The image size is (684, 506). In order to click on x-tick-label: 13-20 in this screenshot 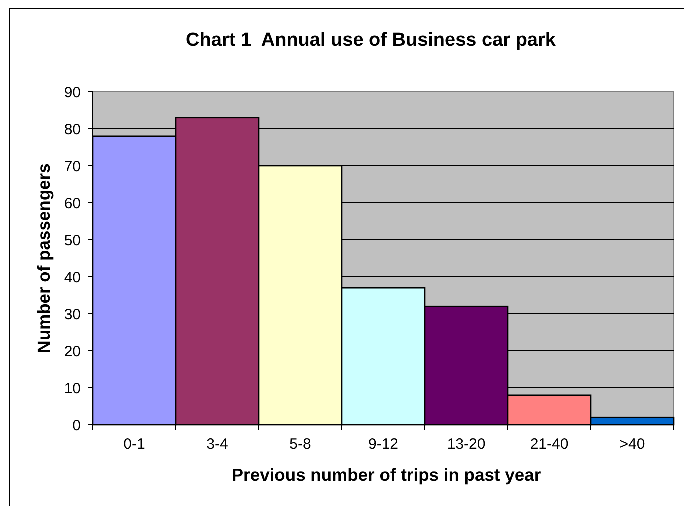, I will do `click(466, 444)`.